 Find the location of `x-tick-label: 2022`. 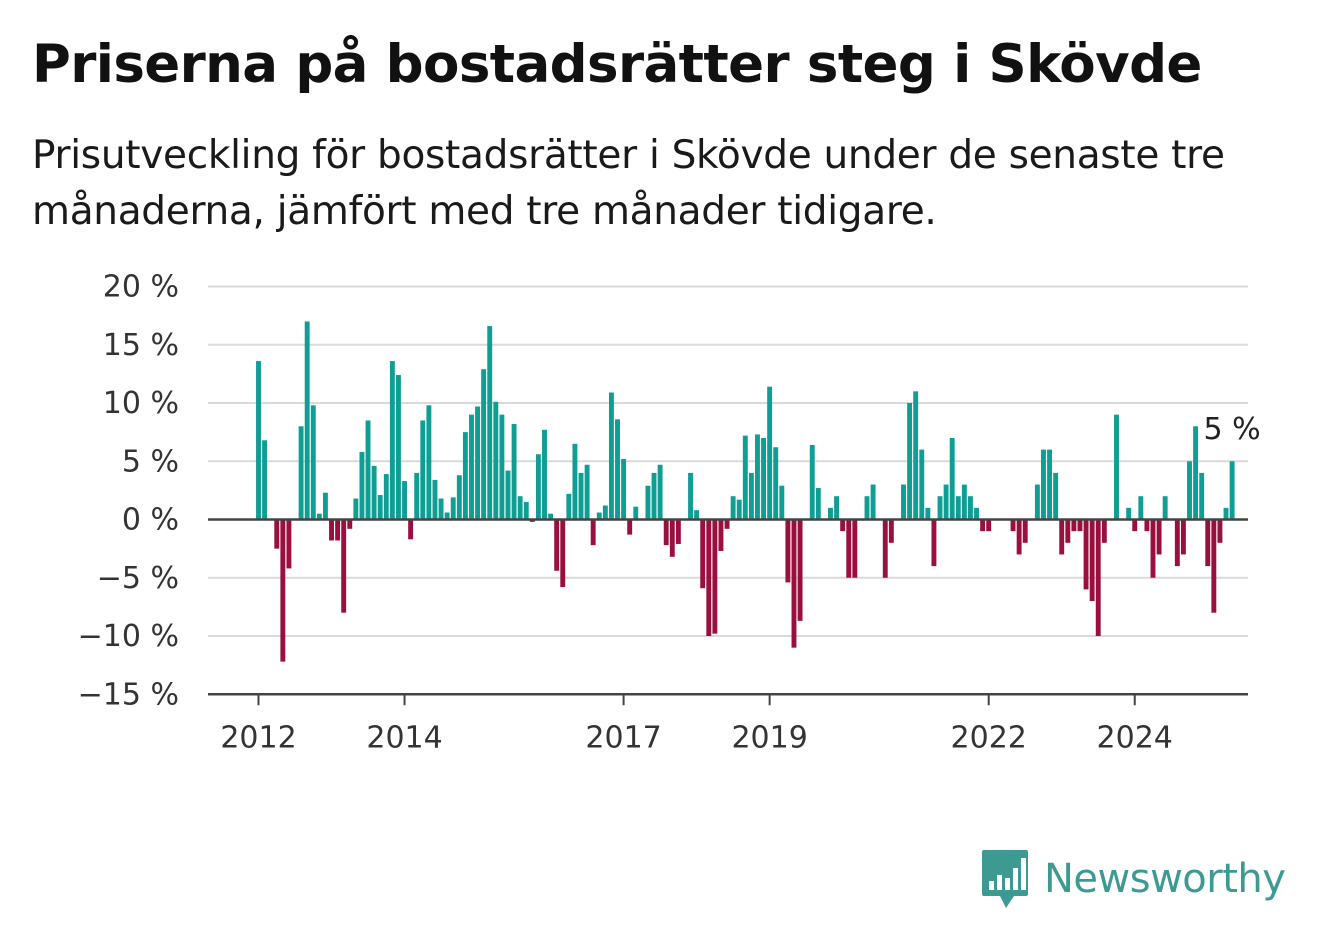

x-tick-label: 2022 is located at coordinates (989, 737).